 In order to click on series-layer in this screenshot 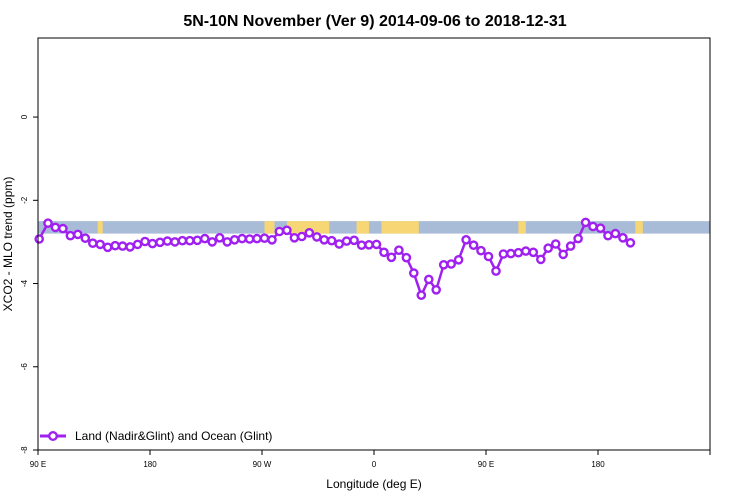, I will do `click(335, 259)`.